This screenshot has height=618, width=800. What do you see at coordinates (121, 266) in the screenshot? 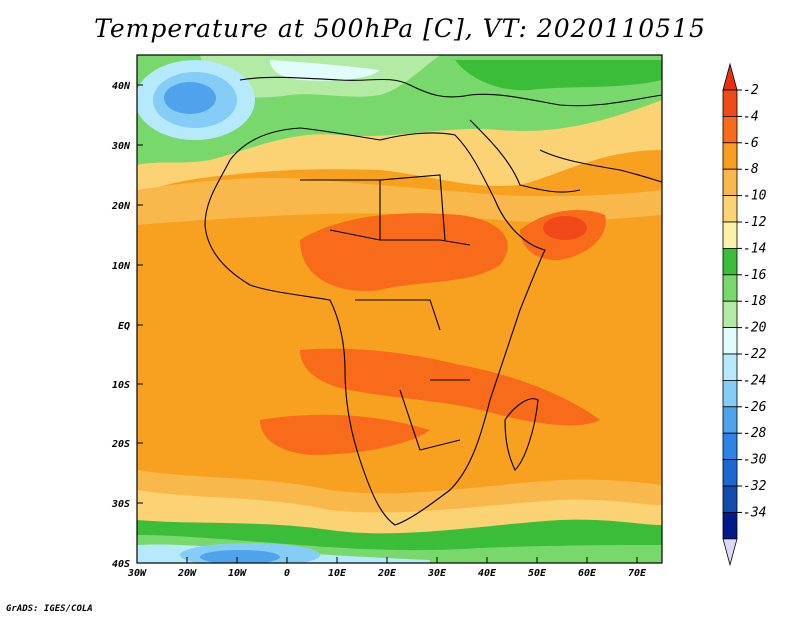
I see `lat-label: 10N` at bounding box center [121, 266].